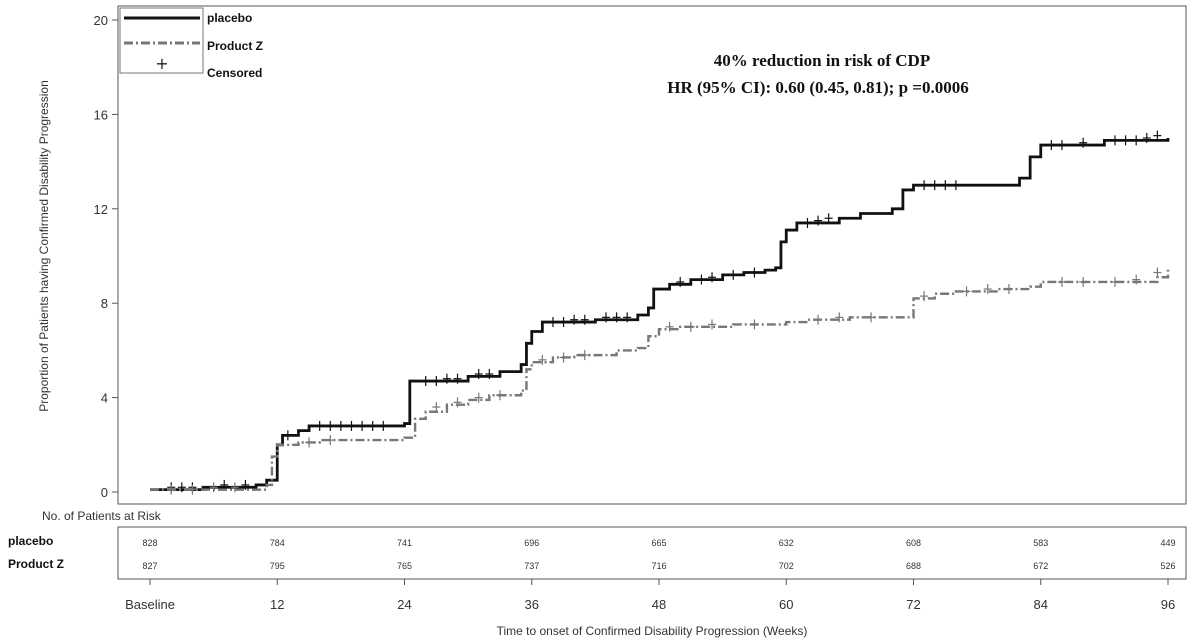 The width and height of the screenshot is (1194, 639). What do you see at coordinates (650, 595) in the screenshot?
I see `x-axis: Baseline 12 24 36 48 60 72 84 96` at bounding box center [650, 595].